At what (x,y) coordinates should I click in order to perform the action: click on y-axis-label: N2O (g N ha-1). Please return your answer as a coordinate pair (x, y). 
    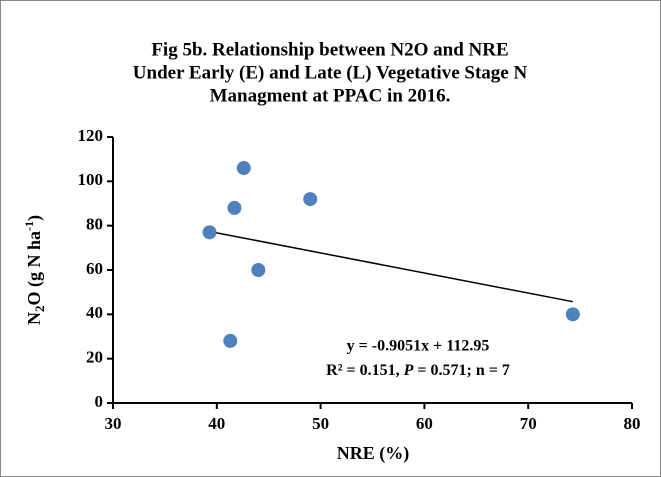
    Looking at the image, I should click on (34, 270).